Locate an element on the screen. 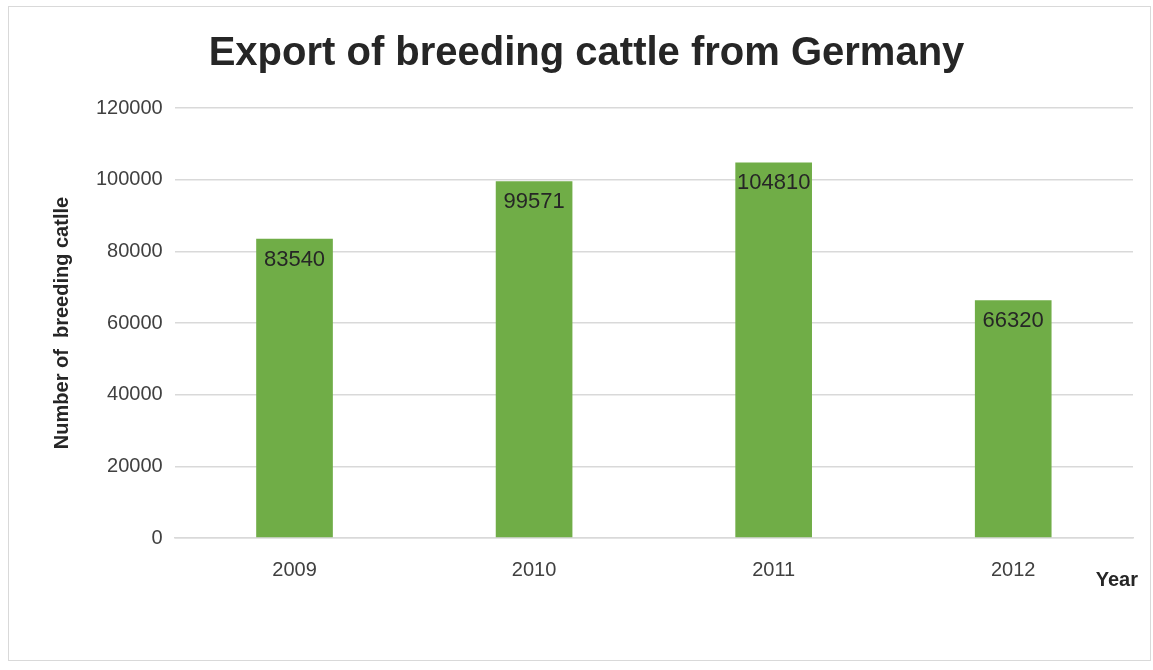  y-axis-title: Number of breeding catlle is located at coordinates (60, 323).